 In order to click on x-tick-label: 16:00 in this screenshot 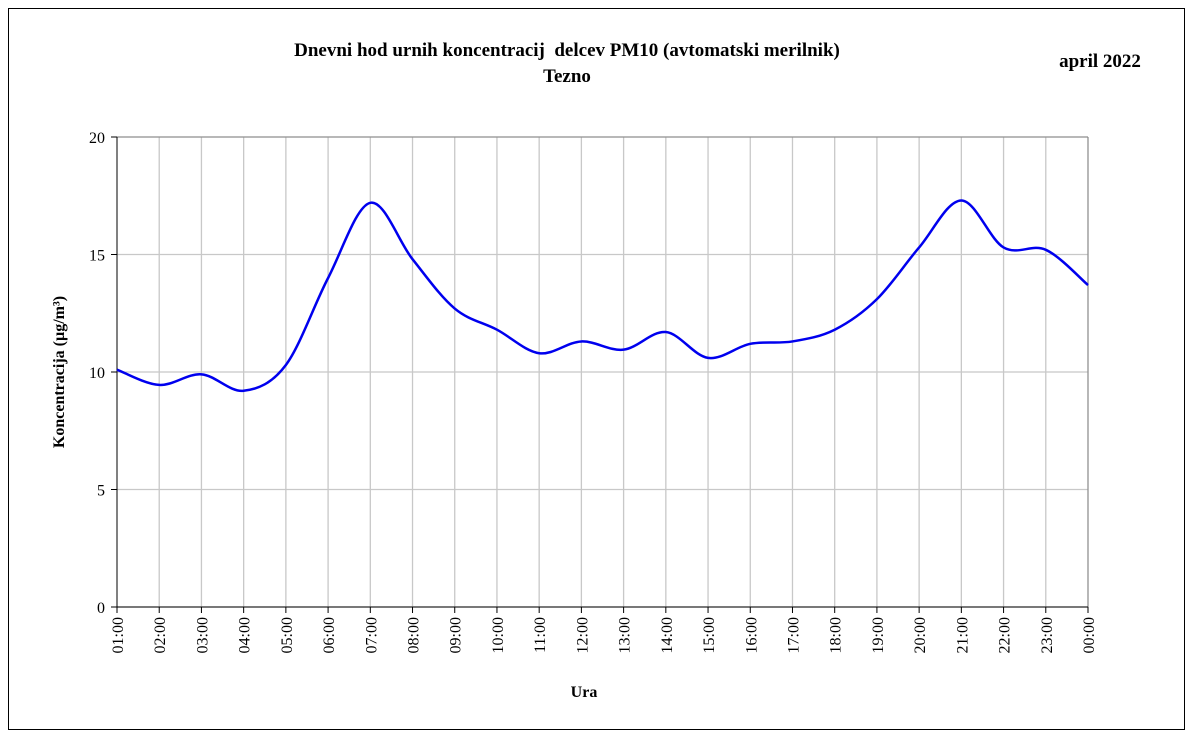, I will do `click(751, 635)`.